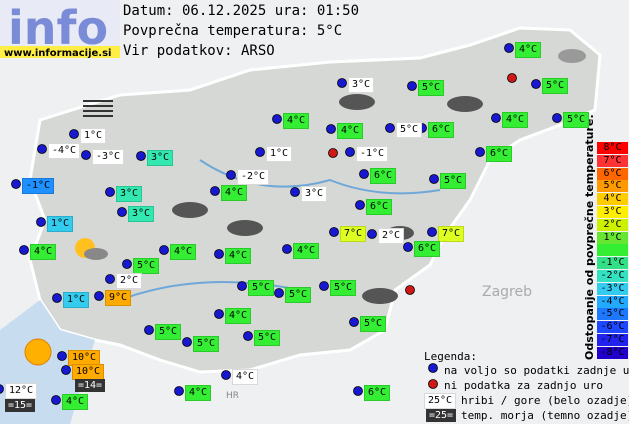 The height and width of the screenshot is (424, 629). I want to click on station-temp: -4°C, so click(64, 151).